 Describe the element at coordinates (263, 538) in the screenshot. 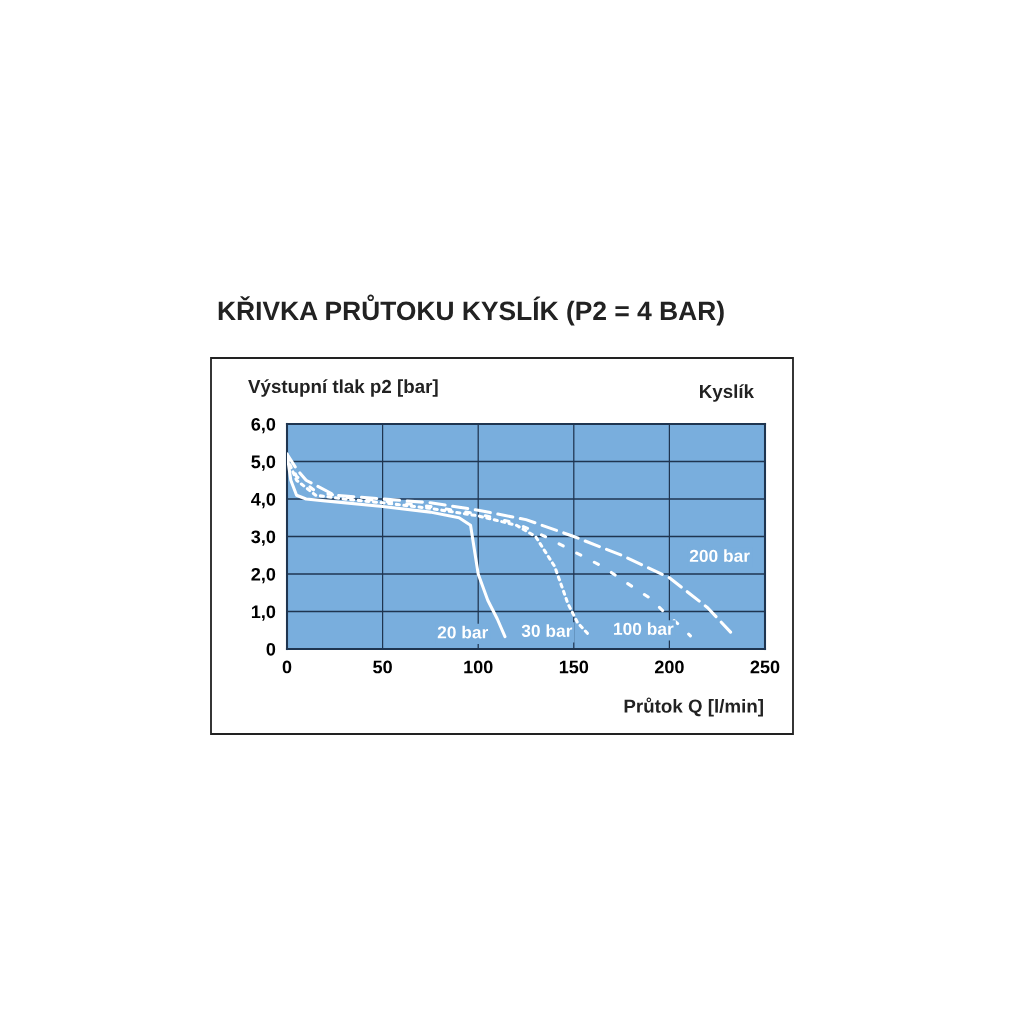

I see `y-tick-label: 3,0` at that location.